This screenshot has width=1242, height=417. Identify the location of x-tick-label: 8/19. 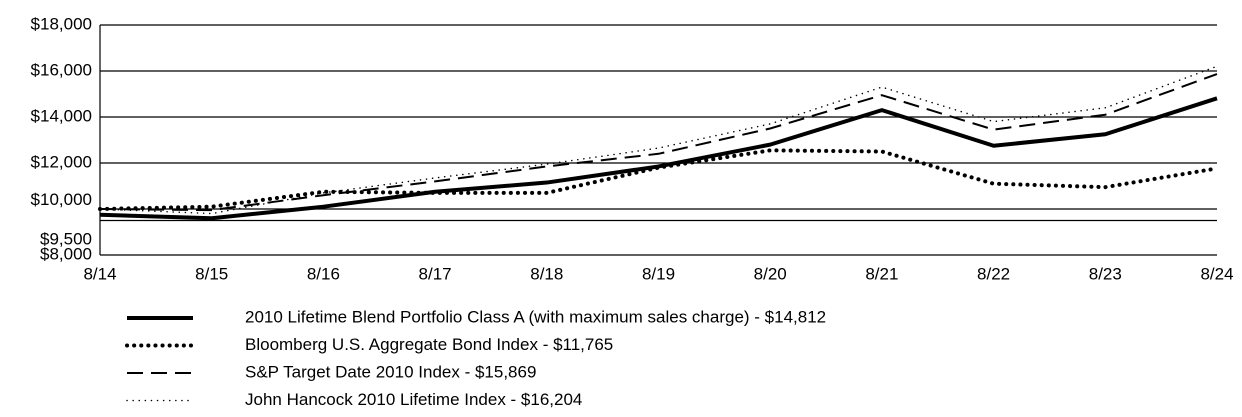
(658, 273).